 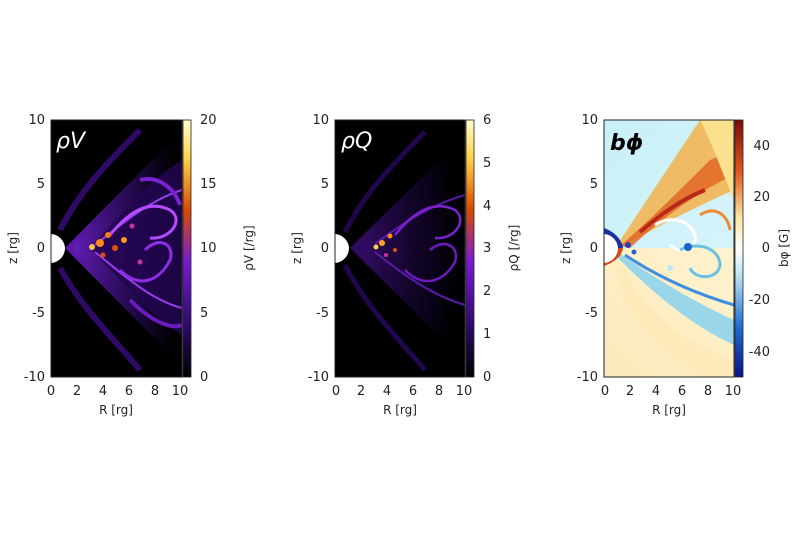 I want to click on heatmap-rho-q, so click(x=400, y=248).